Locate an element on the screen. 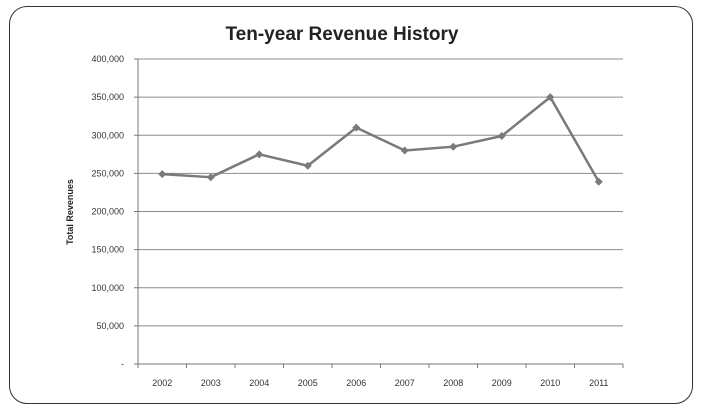 The height and width of the screenshot is (409, 704). chart-title: Ten-year Revenue History is located at coordinates (341, 34).